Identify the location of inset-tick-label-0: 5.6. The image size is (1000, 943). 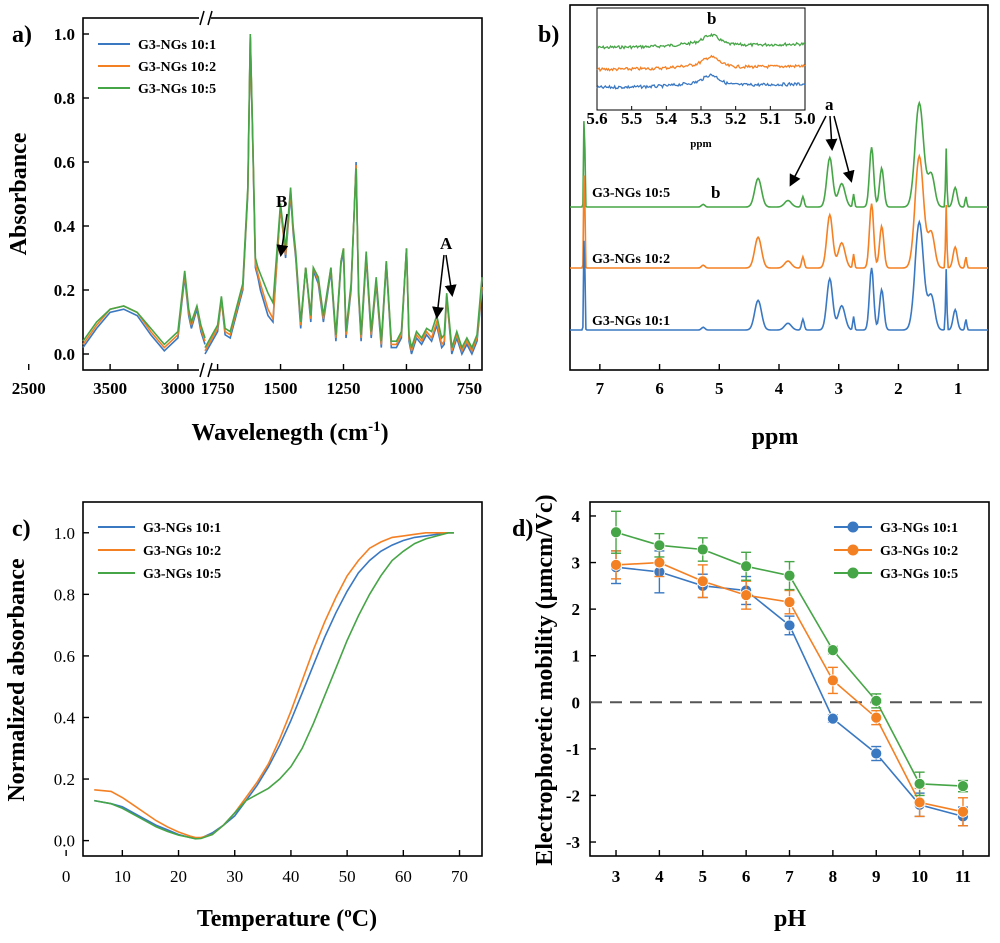
(596, 118).